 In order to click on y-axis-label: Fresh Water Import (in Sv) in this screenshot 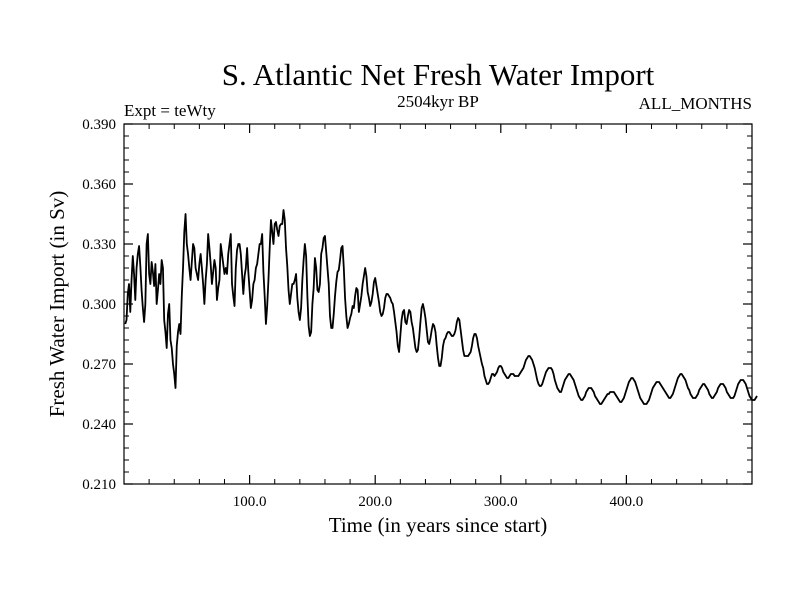, I will do `click(57, 304)`.